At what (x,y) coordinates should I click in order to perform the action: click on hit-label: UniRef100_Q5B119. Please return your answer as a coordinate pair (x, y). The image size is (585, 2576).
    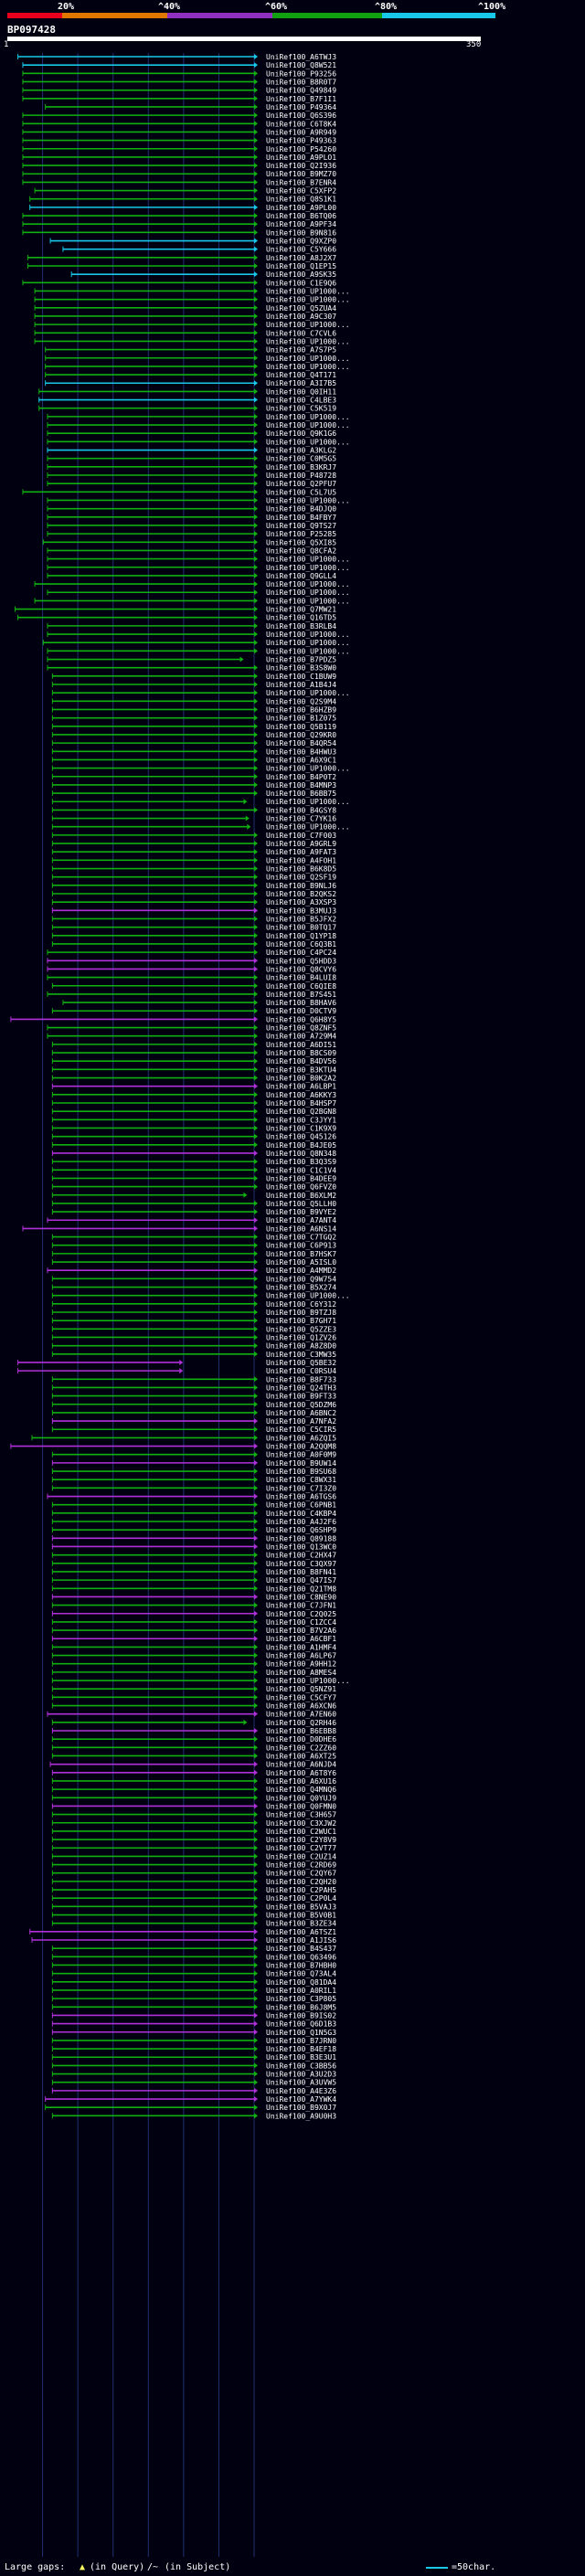
    Looking at the image, I should click on (301, 727).